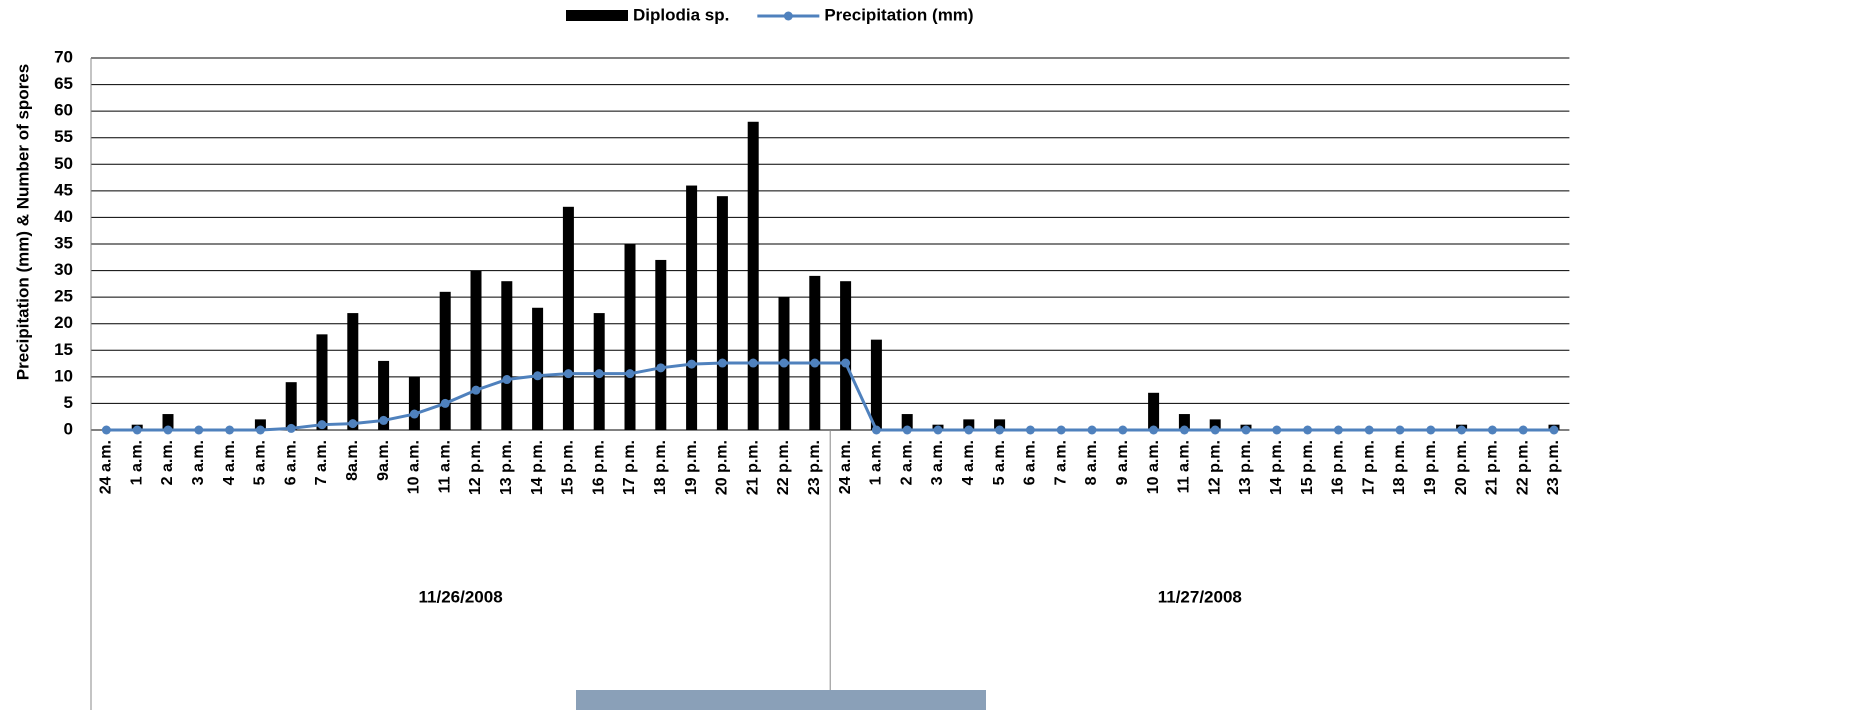  What do you see at coordinates (63, 56) in the screenshot?
I see `y-tick-label: 70` at bounding box center [63, 56].